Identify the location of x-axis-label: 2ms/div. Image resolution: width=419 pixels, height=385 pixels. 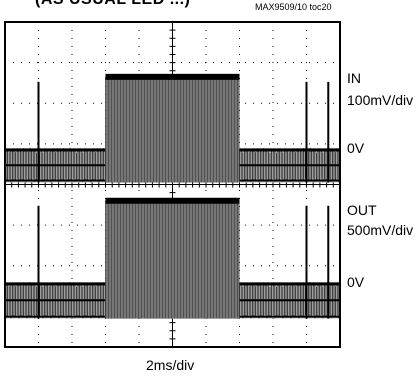
(170, 365).